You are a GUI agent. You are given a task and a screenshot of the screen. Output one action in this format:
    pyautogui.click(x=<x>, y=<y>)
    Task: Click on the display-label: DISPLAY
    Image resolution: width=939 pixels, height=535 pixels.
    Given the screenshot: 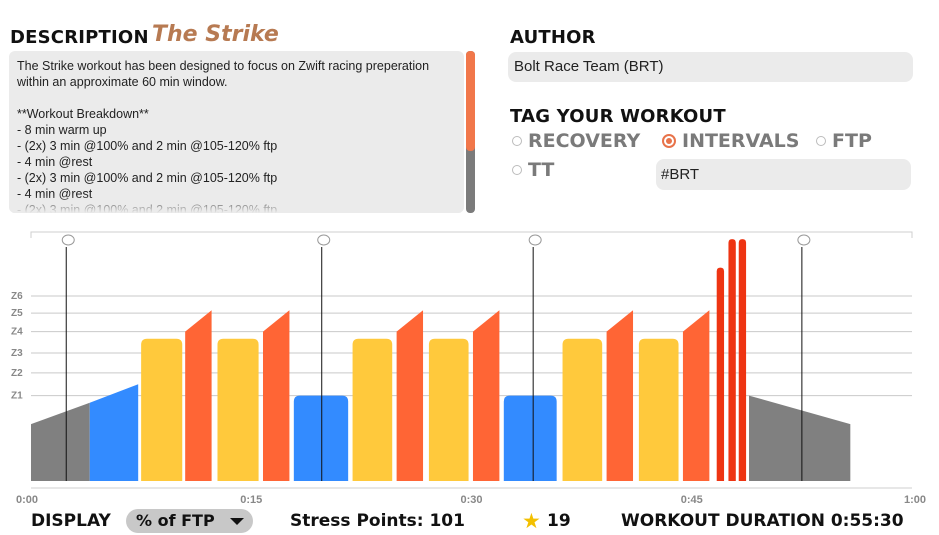 What is the action you would take?
    pyautogui.click(x=71, y=521)
    